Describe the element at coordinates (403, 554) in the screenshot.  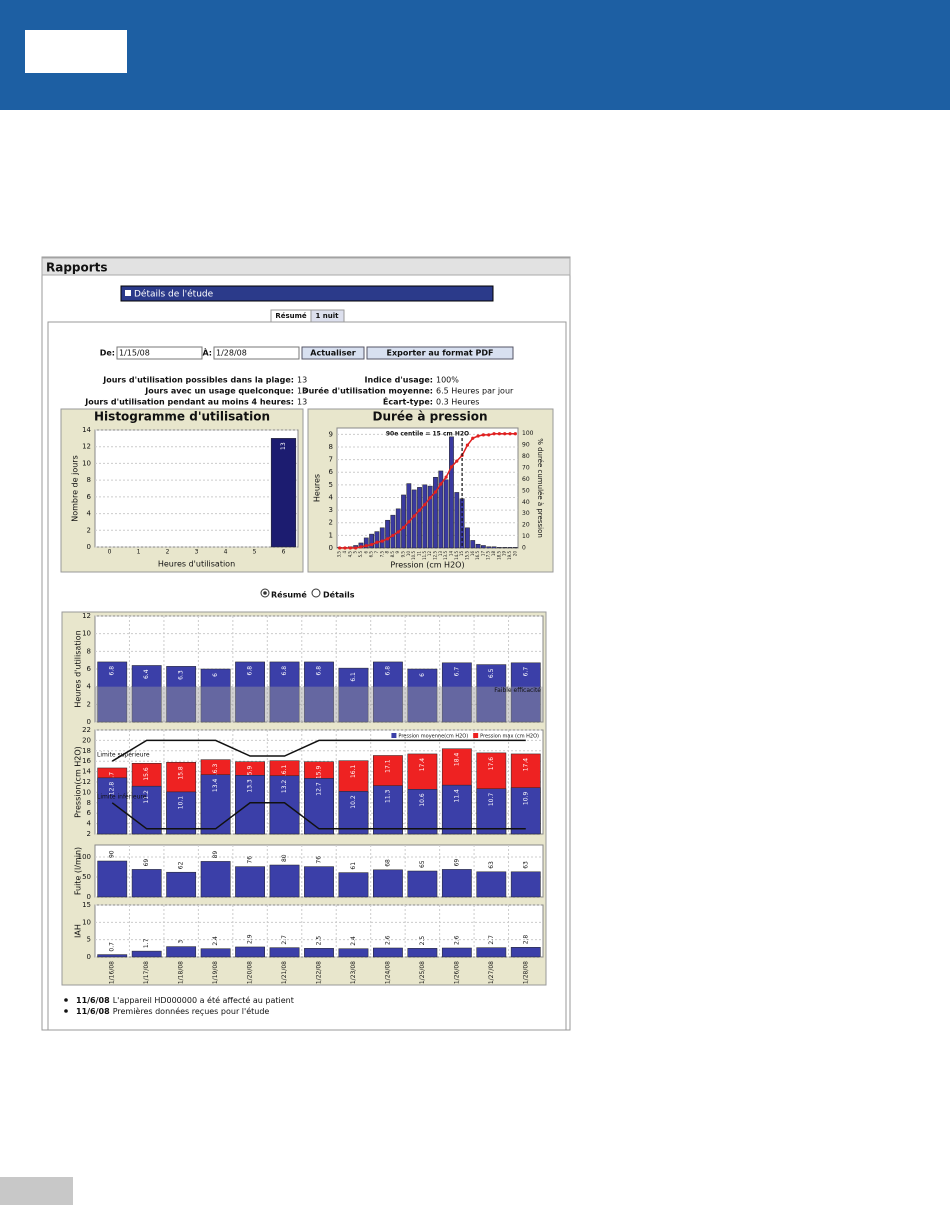
I see `x-tick-label: 9.5` at that location.